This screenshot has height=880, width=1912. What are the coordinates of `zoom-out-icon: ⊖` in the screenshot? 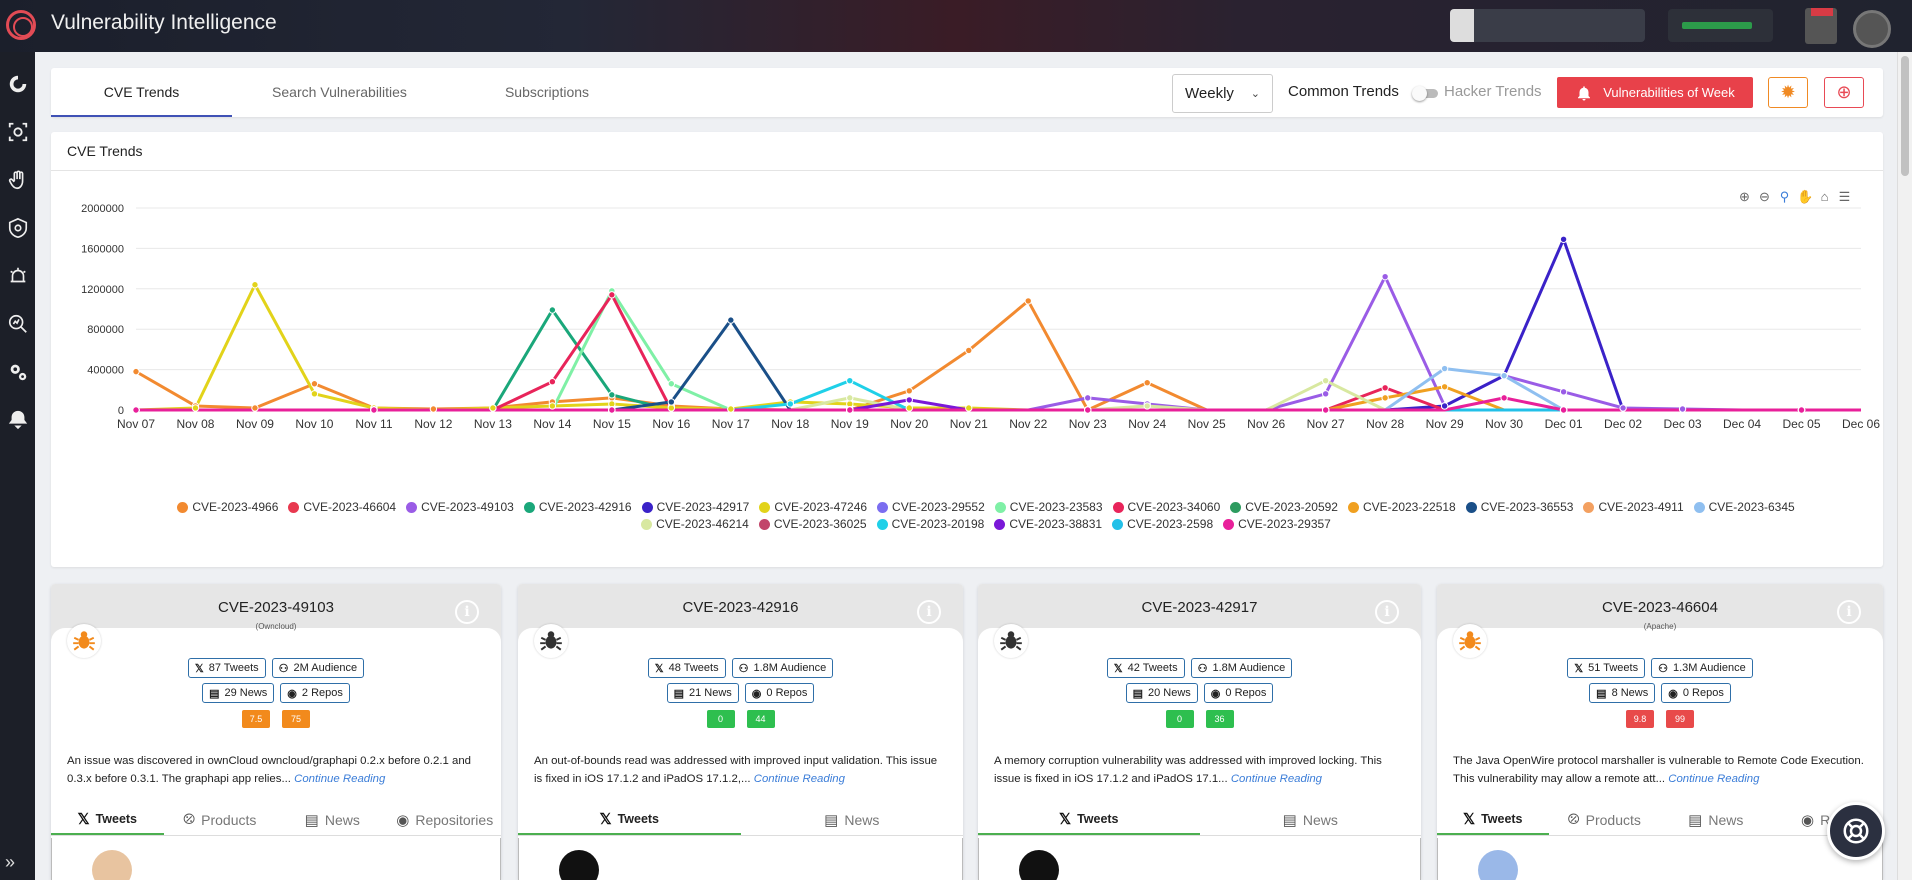 It's located at (1764, 196).